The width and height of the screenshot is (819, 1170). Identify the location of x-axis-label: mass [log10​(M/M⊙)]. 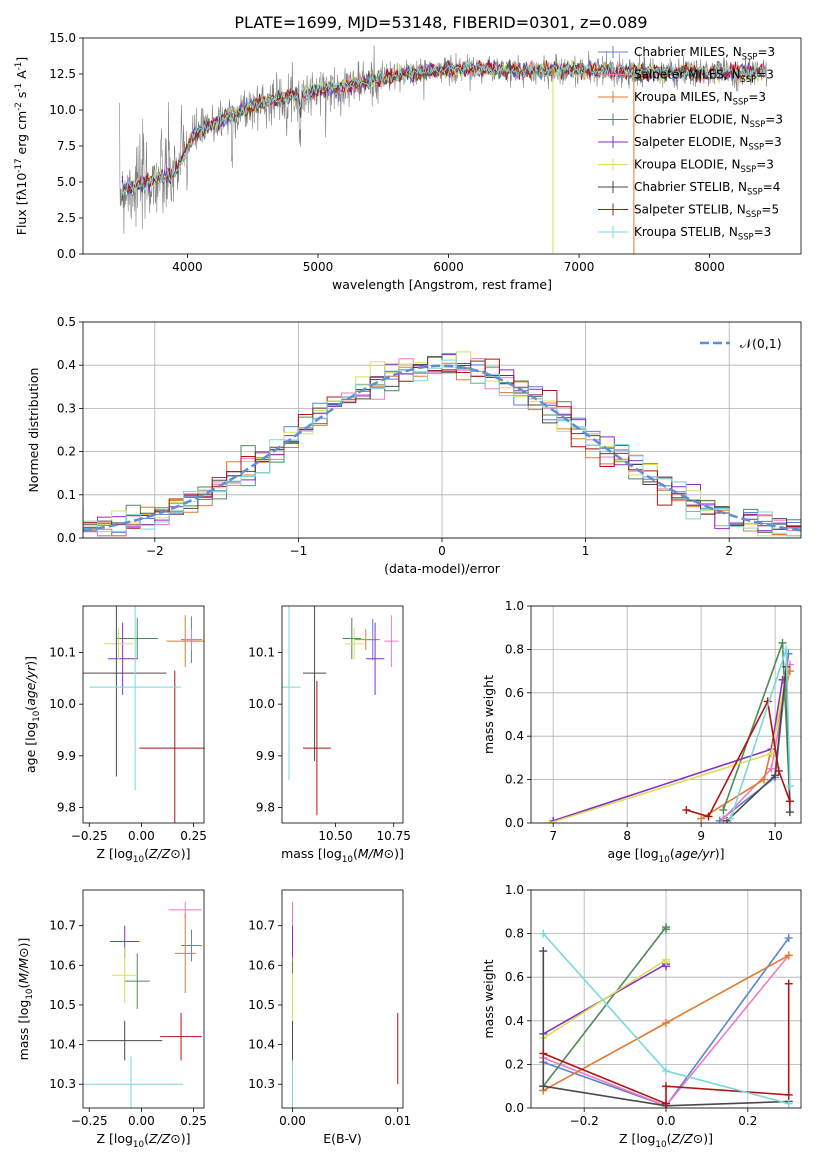
(342, 855).